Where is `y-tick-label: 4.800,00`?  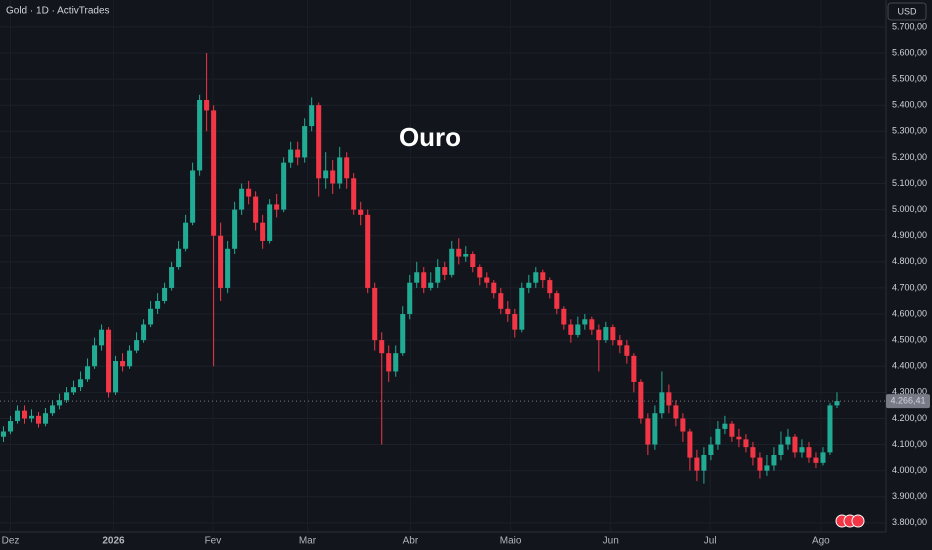
y-tick-label: 4.800,00 is located at coordinates (909, 261).